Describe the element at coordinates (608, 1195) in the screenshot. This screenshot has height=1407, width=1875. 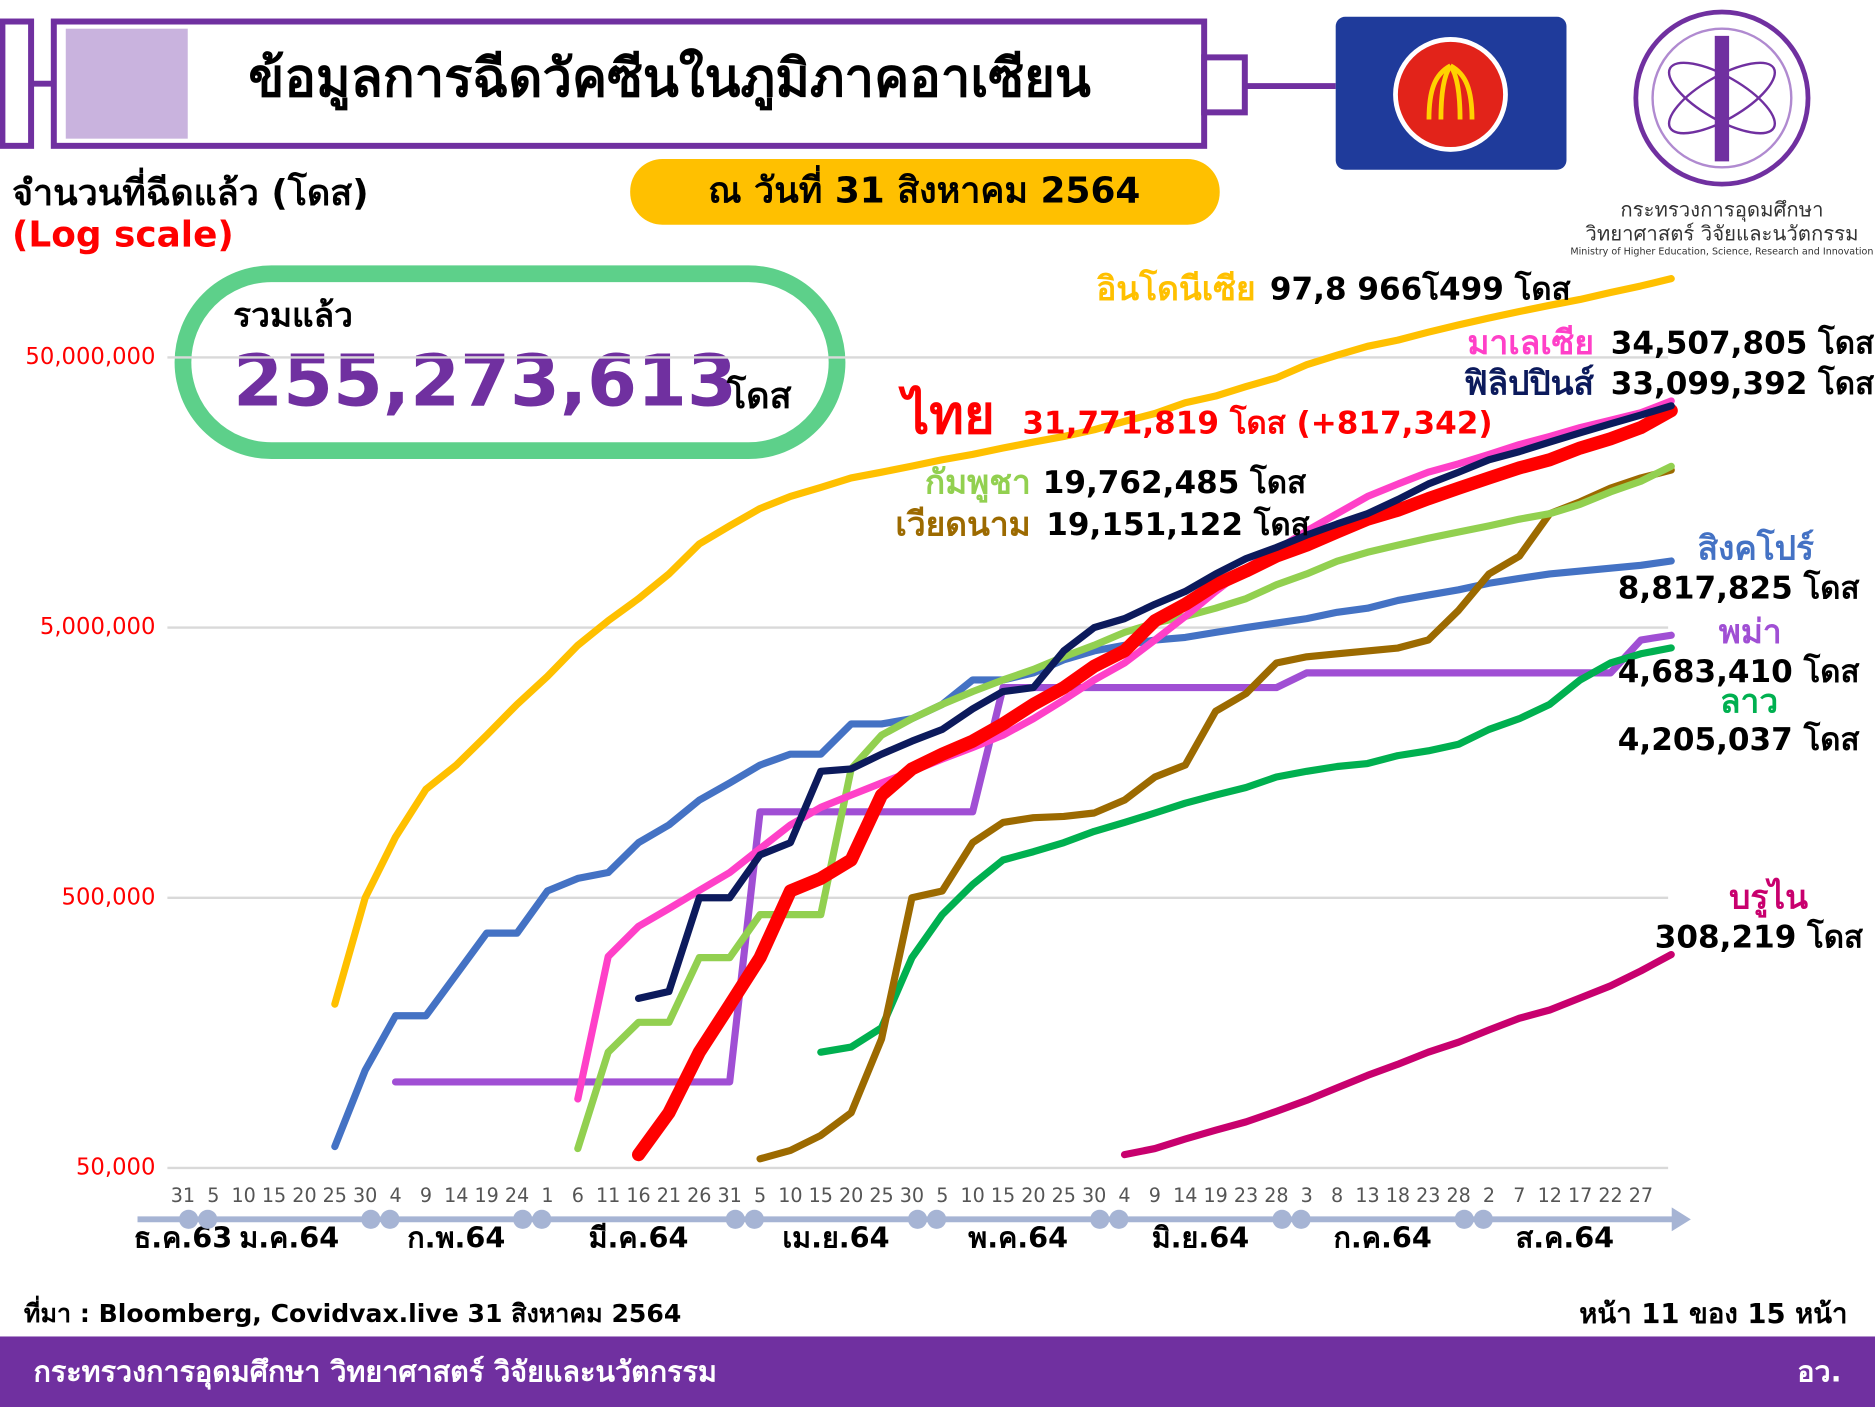
I see `x-tick-label: 11` at that location.